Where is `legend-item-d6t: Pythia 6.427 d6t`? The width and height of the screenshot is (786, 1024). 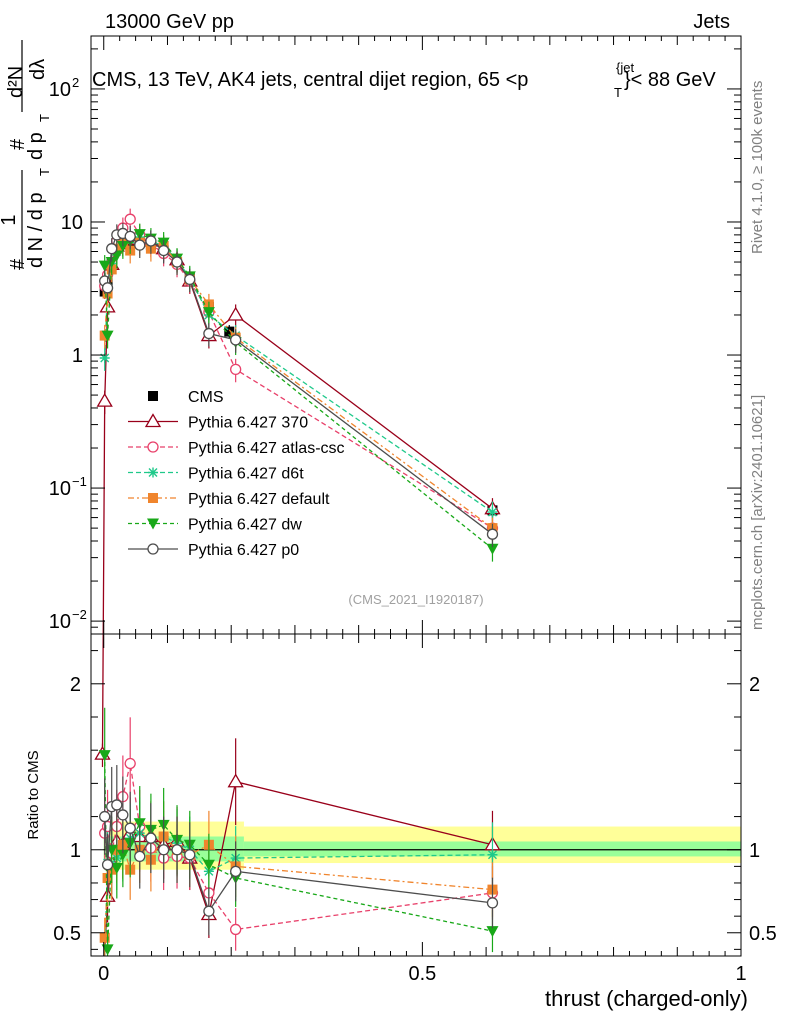 legend-item-d6t: Pythia 6.427 d6t is located at coordinates (216, 474).